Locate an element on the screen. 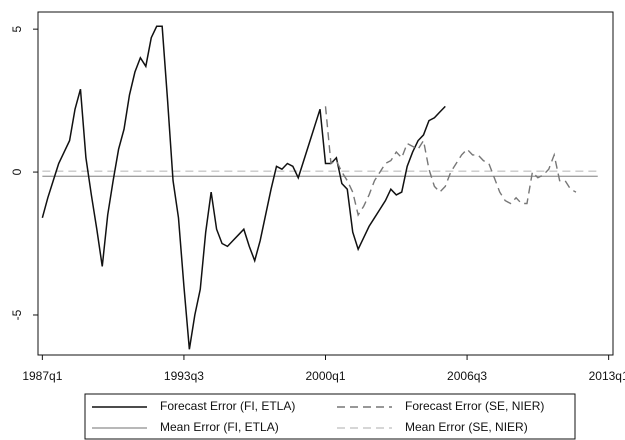 This screenshot has width=625, height=440. x-tick-label: 1987q1 is located at coordinates (42, 376).